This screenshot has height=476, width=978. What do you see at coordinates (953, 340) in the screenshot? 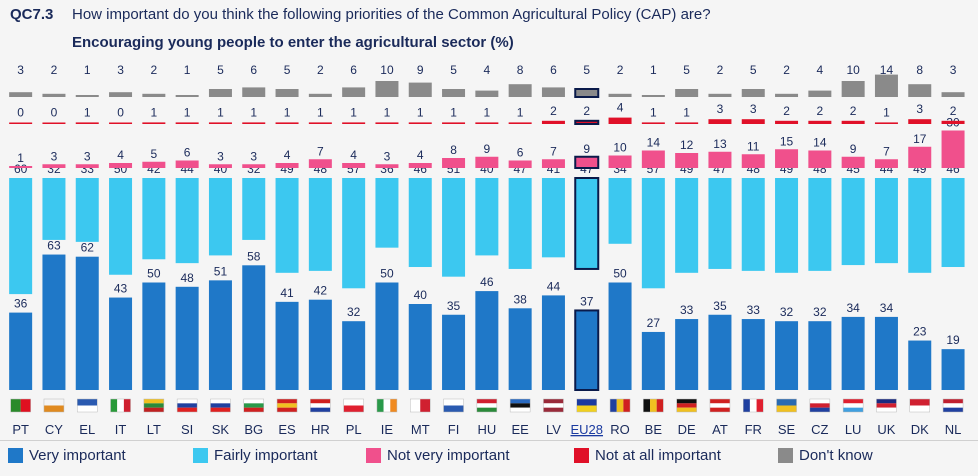
I see `value-label-very-important: 19` at bounding box center [953, 340].